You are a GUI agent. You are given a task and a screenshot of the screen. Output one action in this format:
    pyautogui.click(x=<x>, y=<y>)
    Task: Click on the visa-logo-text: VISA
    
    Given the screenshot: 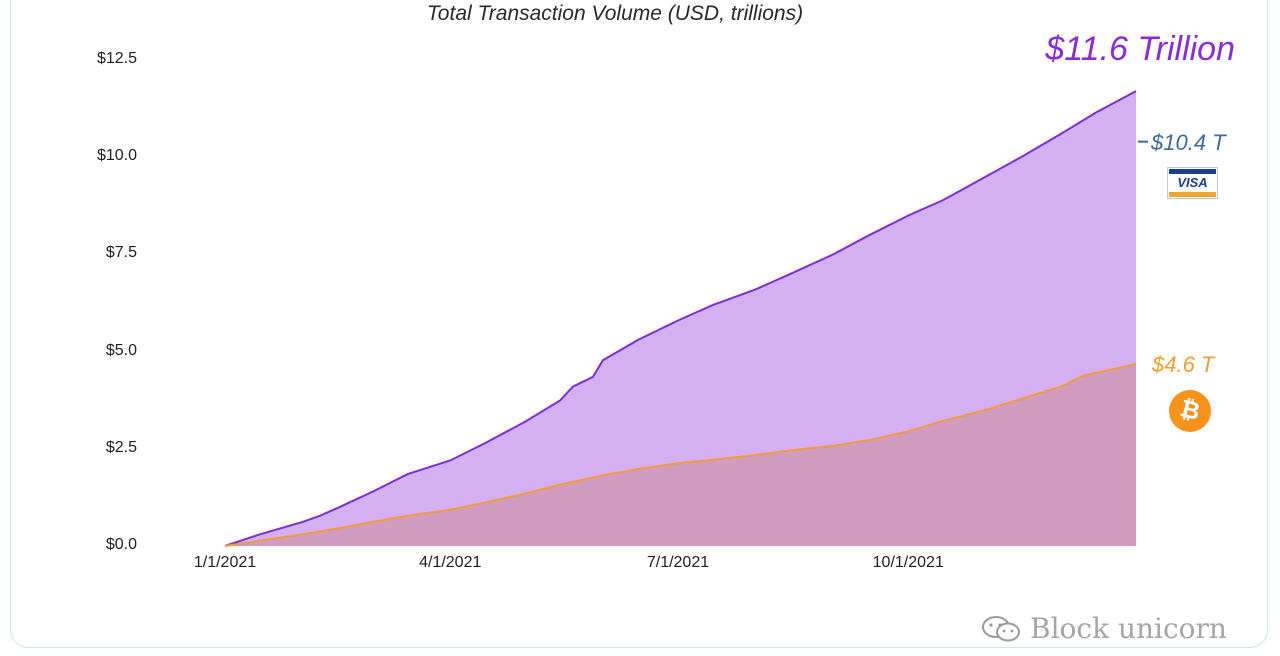 What is the action you would take?
    pyautogui.click(x=1192, y=182)
    